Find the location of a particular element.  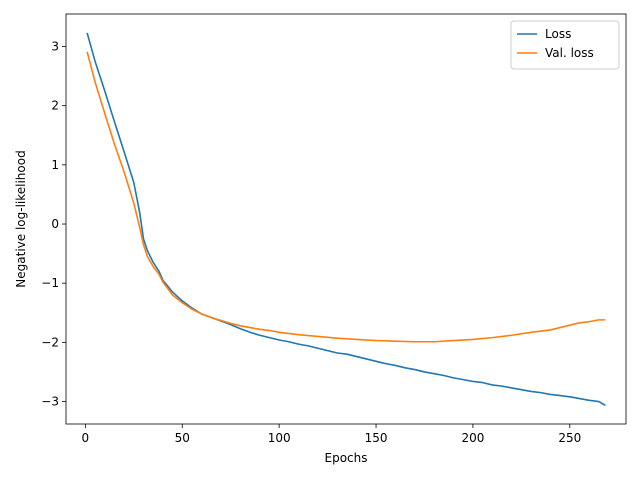

x-axis-label: Epochs is located at coordinates (346, 458).